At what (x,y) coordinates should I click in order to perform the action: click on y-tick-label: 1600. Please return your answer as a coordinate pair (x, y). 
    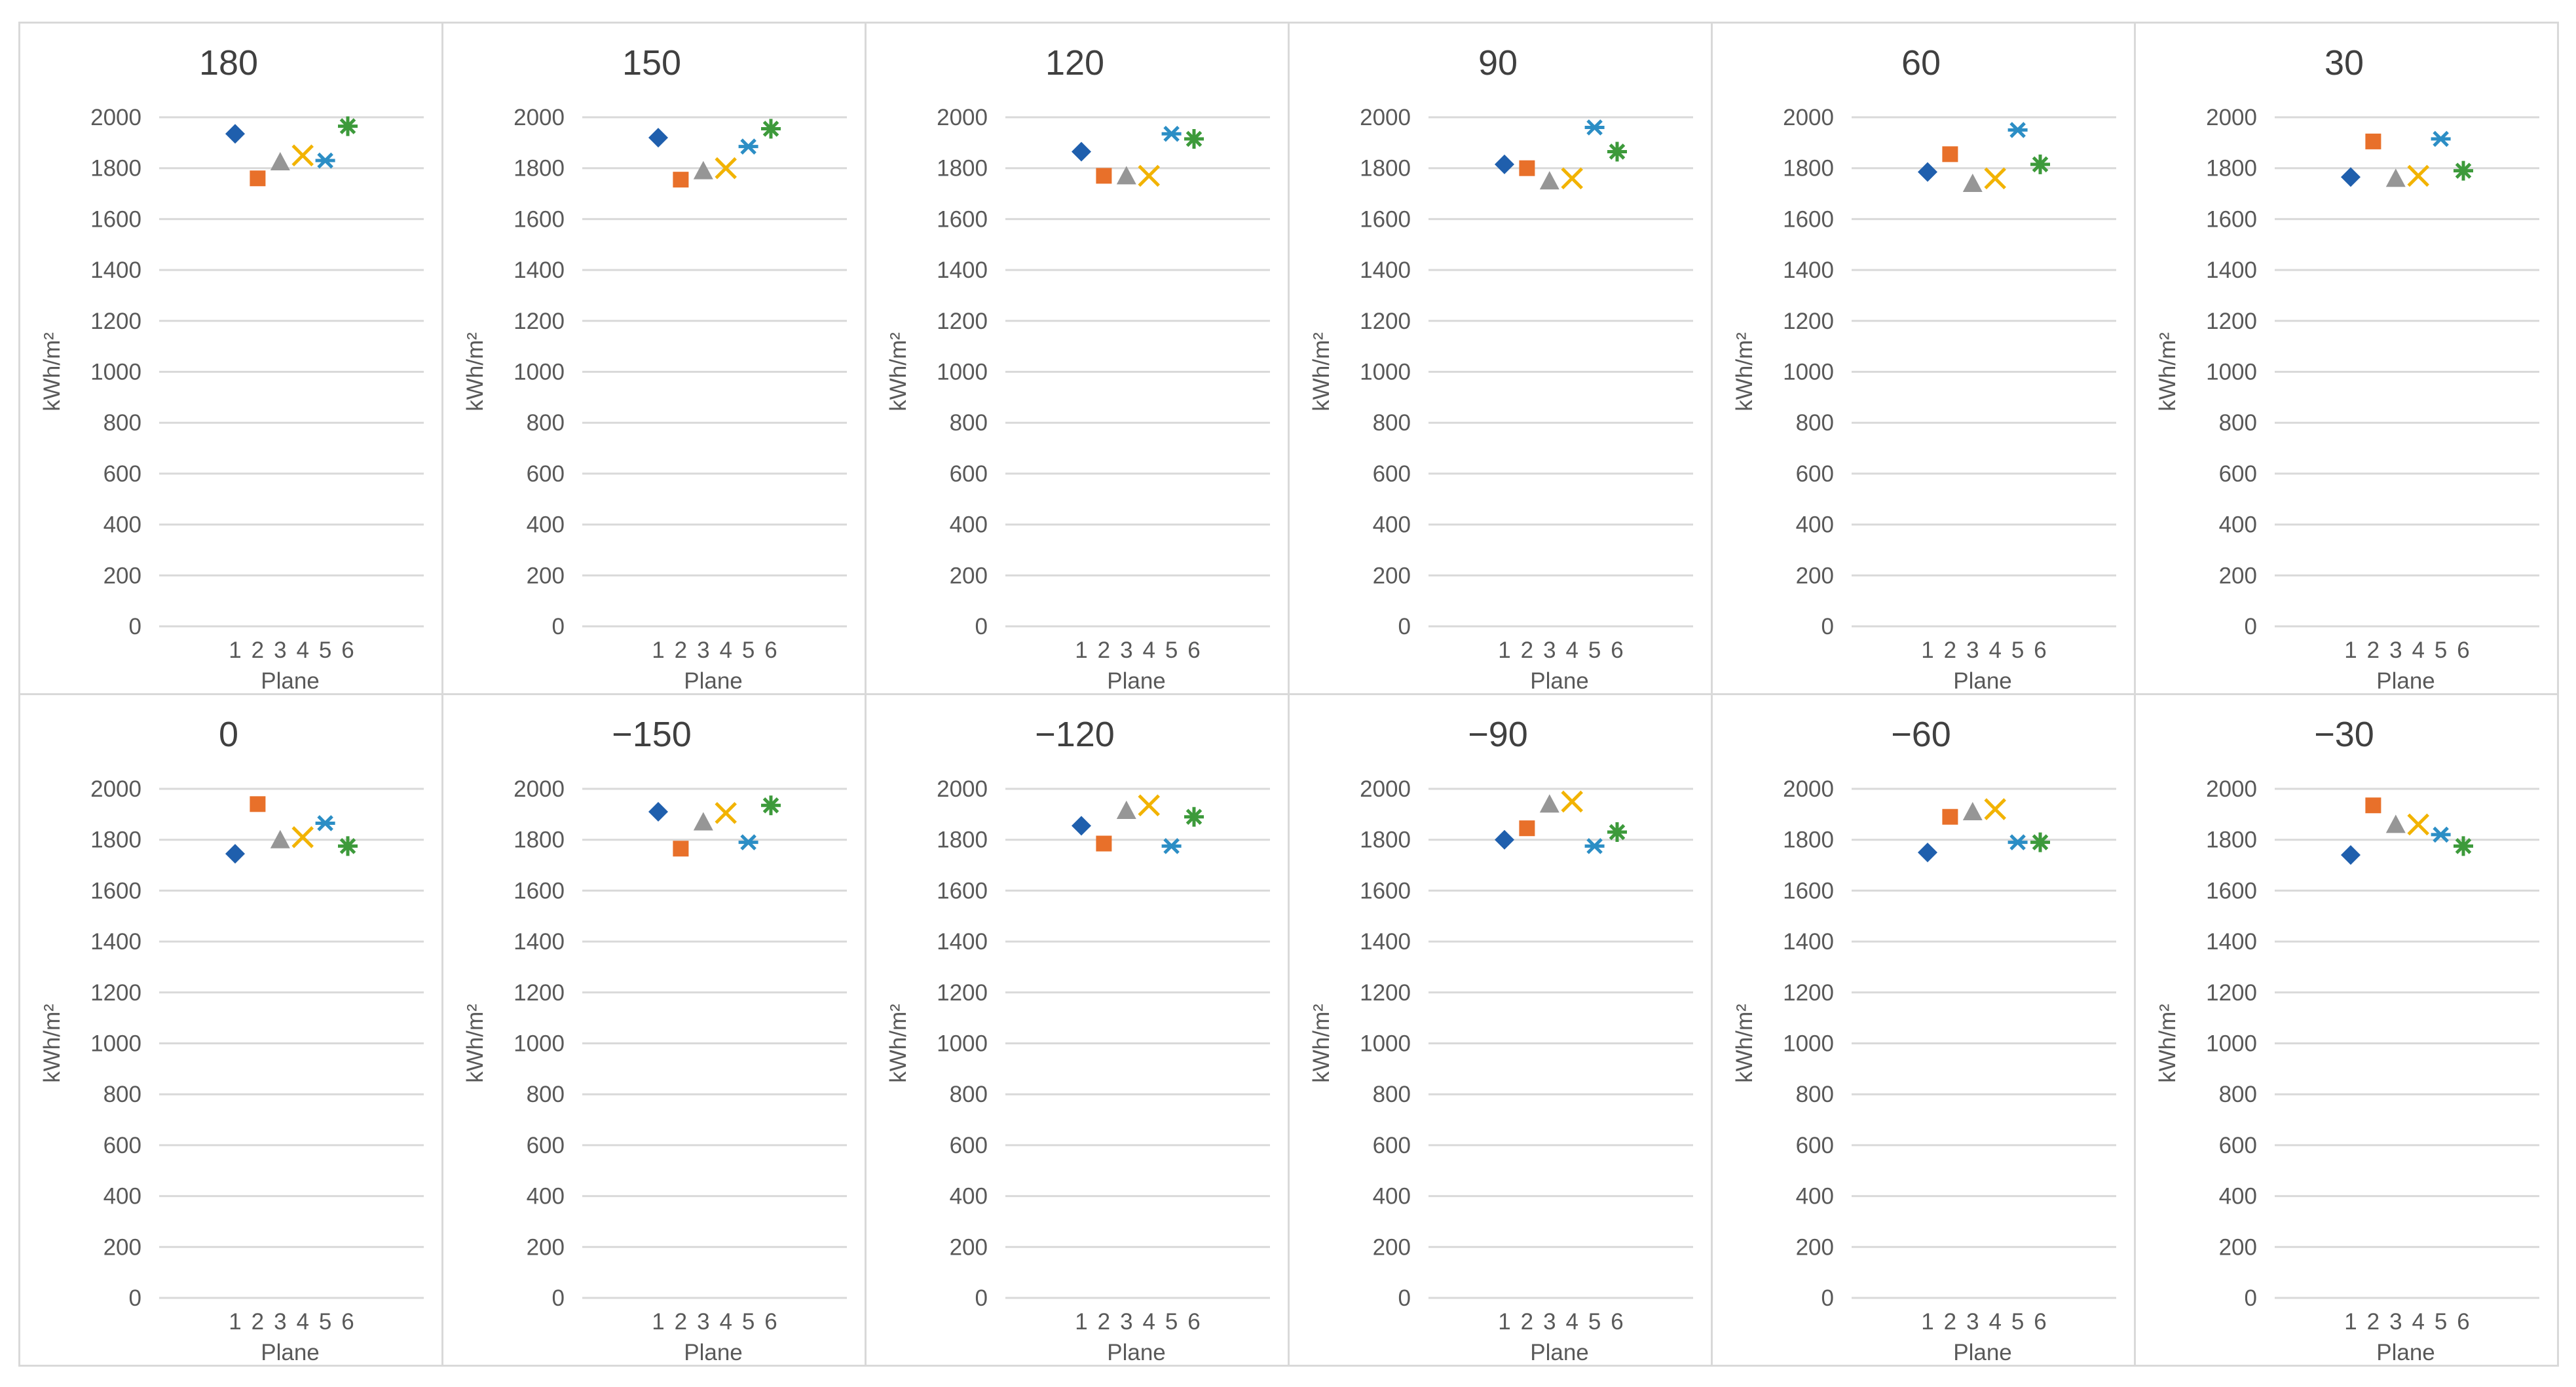
    Looking at the image, I should click on (2231, 219).